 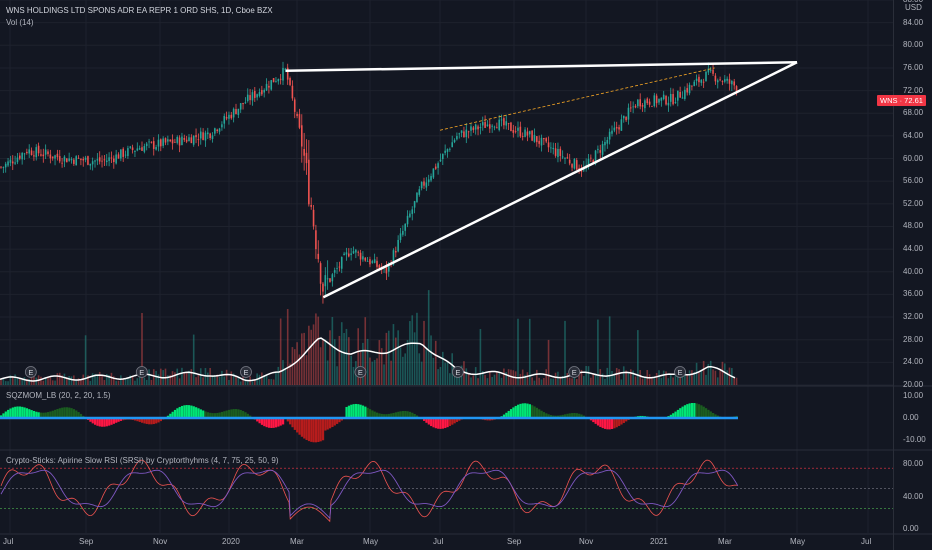 I want to click on rsi-tick-label: 80.00, so click(x=913, y=464).